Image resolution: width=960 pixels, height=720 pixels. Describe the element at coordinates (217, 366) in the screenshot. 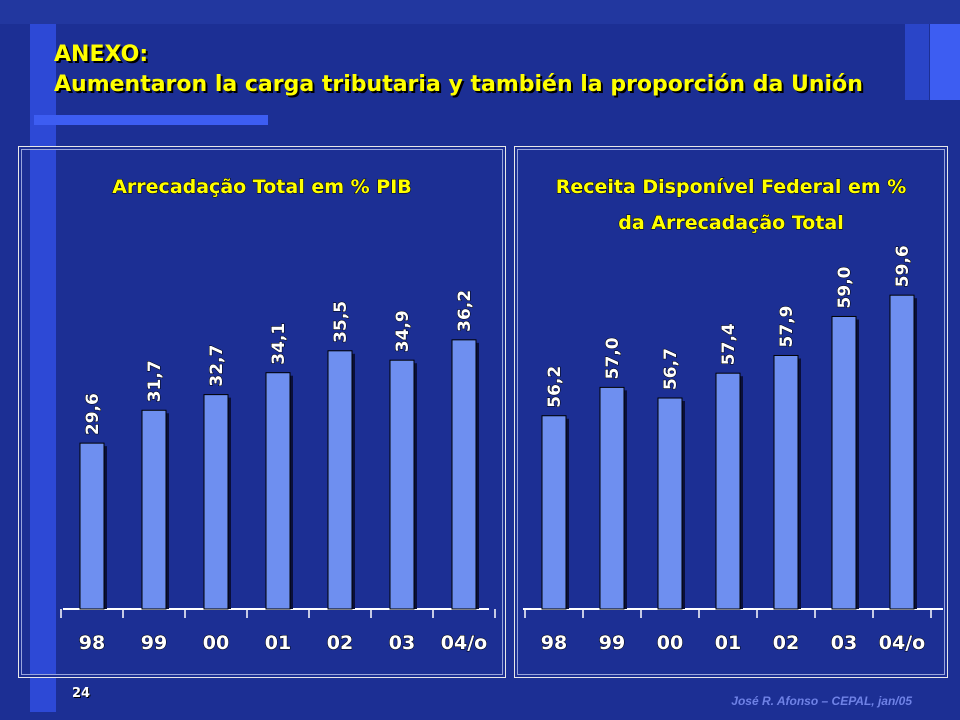

I see `data-label-00: 32,7` at that location.